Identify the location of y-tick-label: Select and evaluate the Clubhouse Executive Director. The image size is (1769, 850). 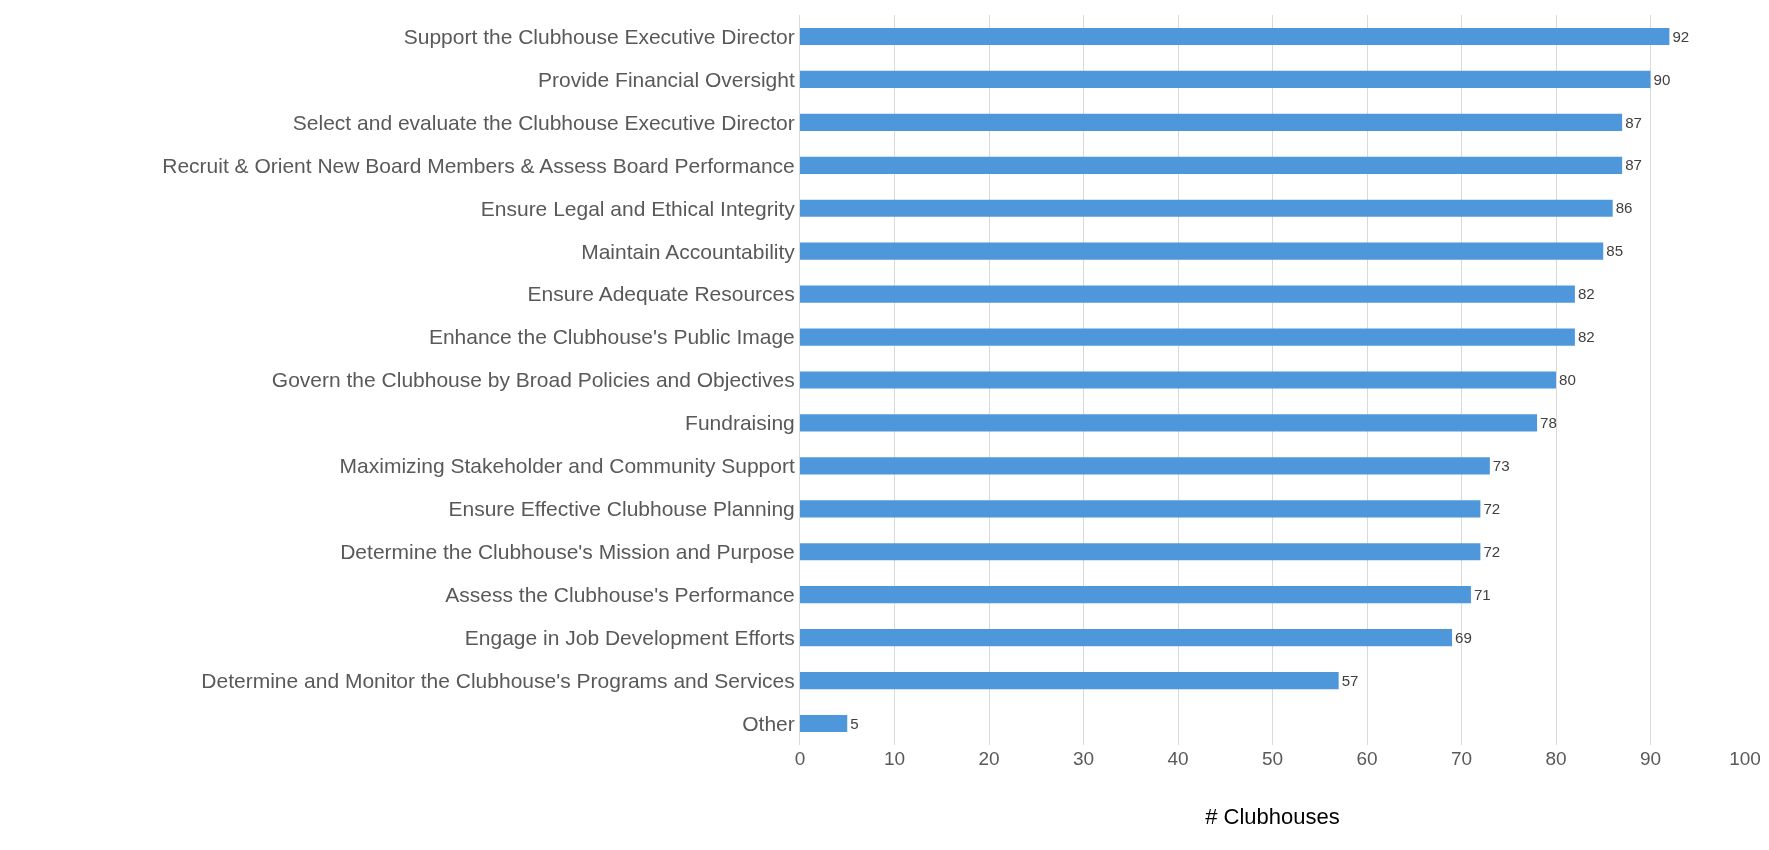
(543, 122).